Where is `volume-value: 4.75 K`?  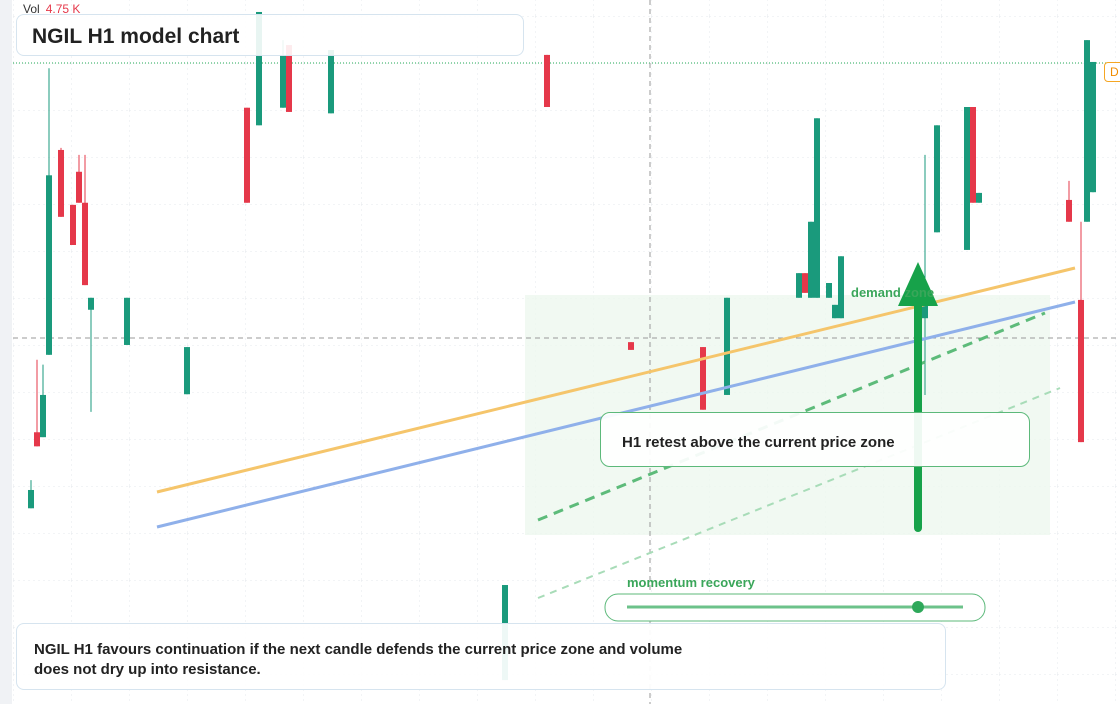 volume-value: 4.75 K is located at coordinates (63, 9).